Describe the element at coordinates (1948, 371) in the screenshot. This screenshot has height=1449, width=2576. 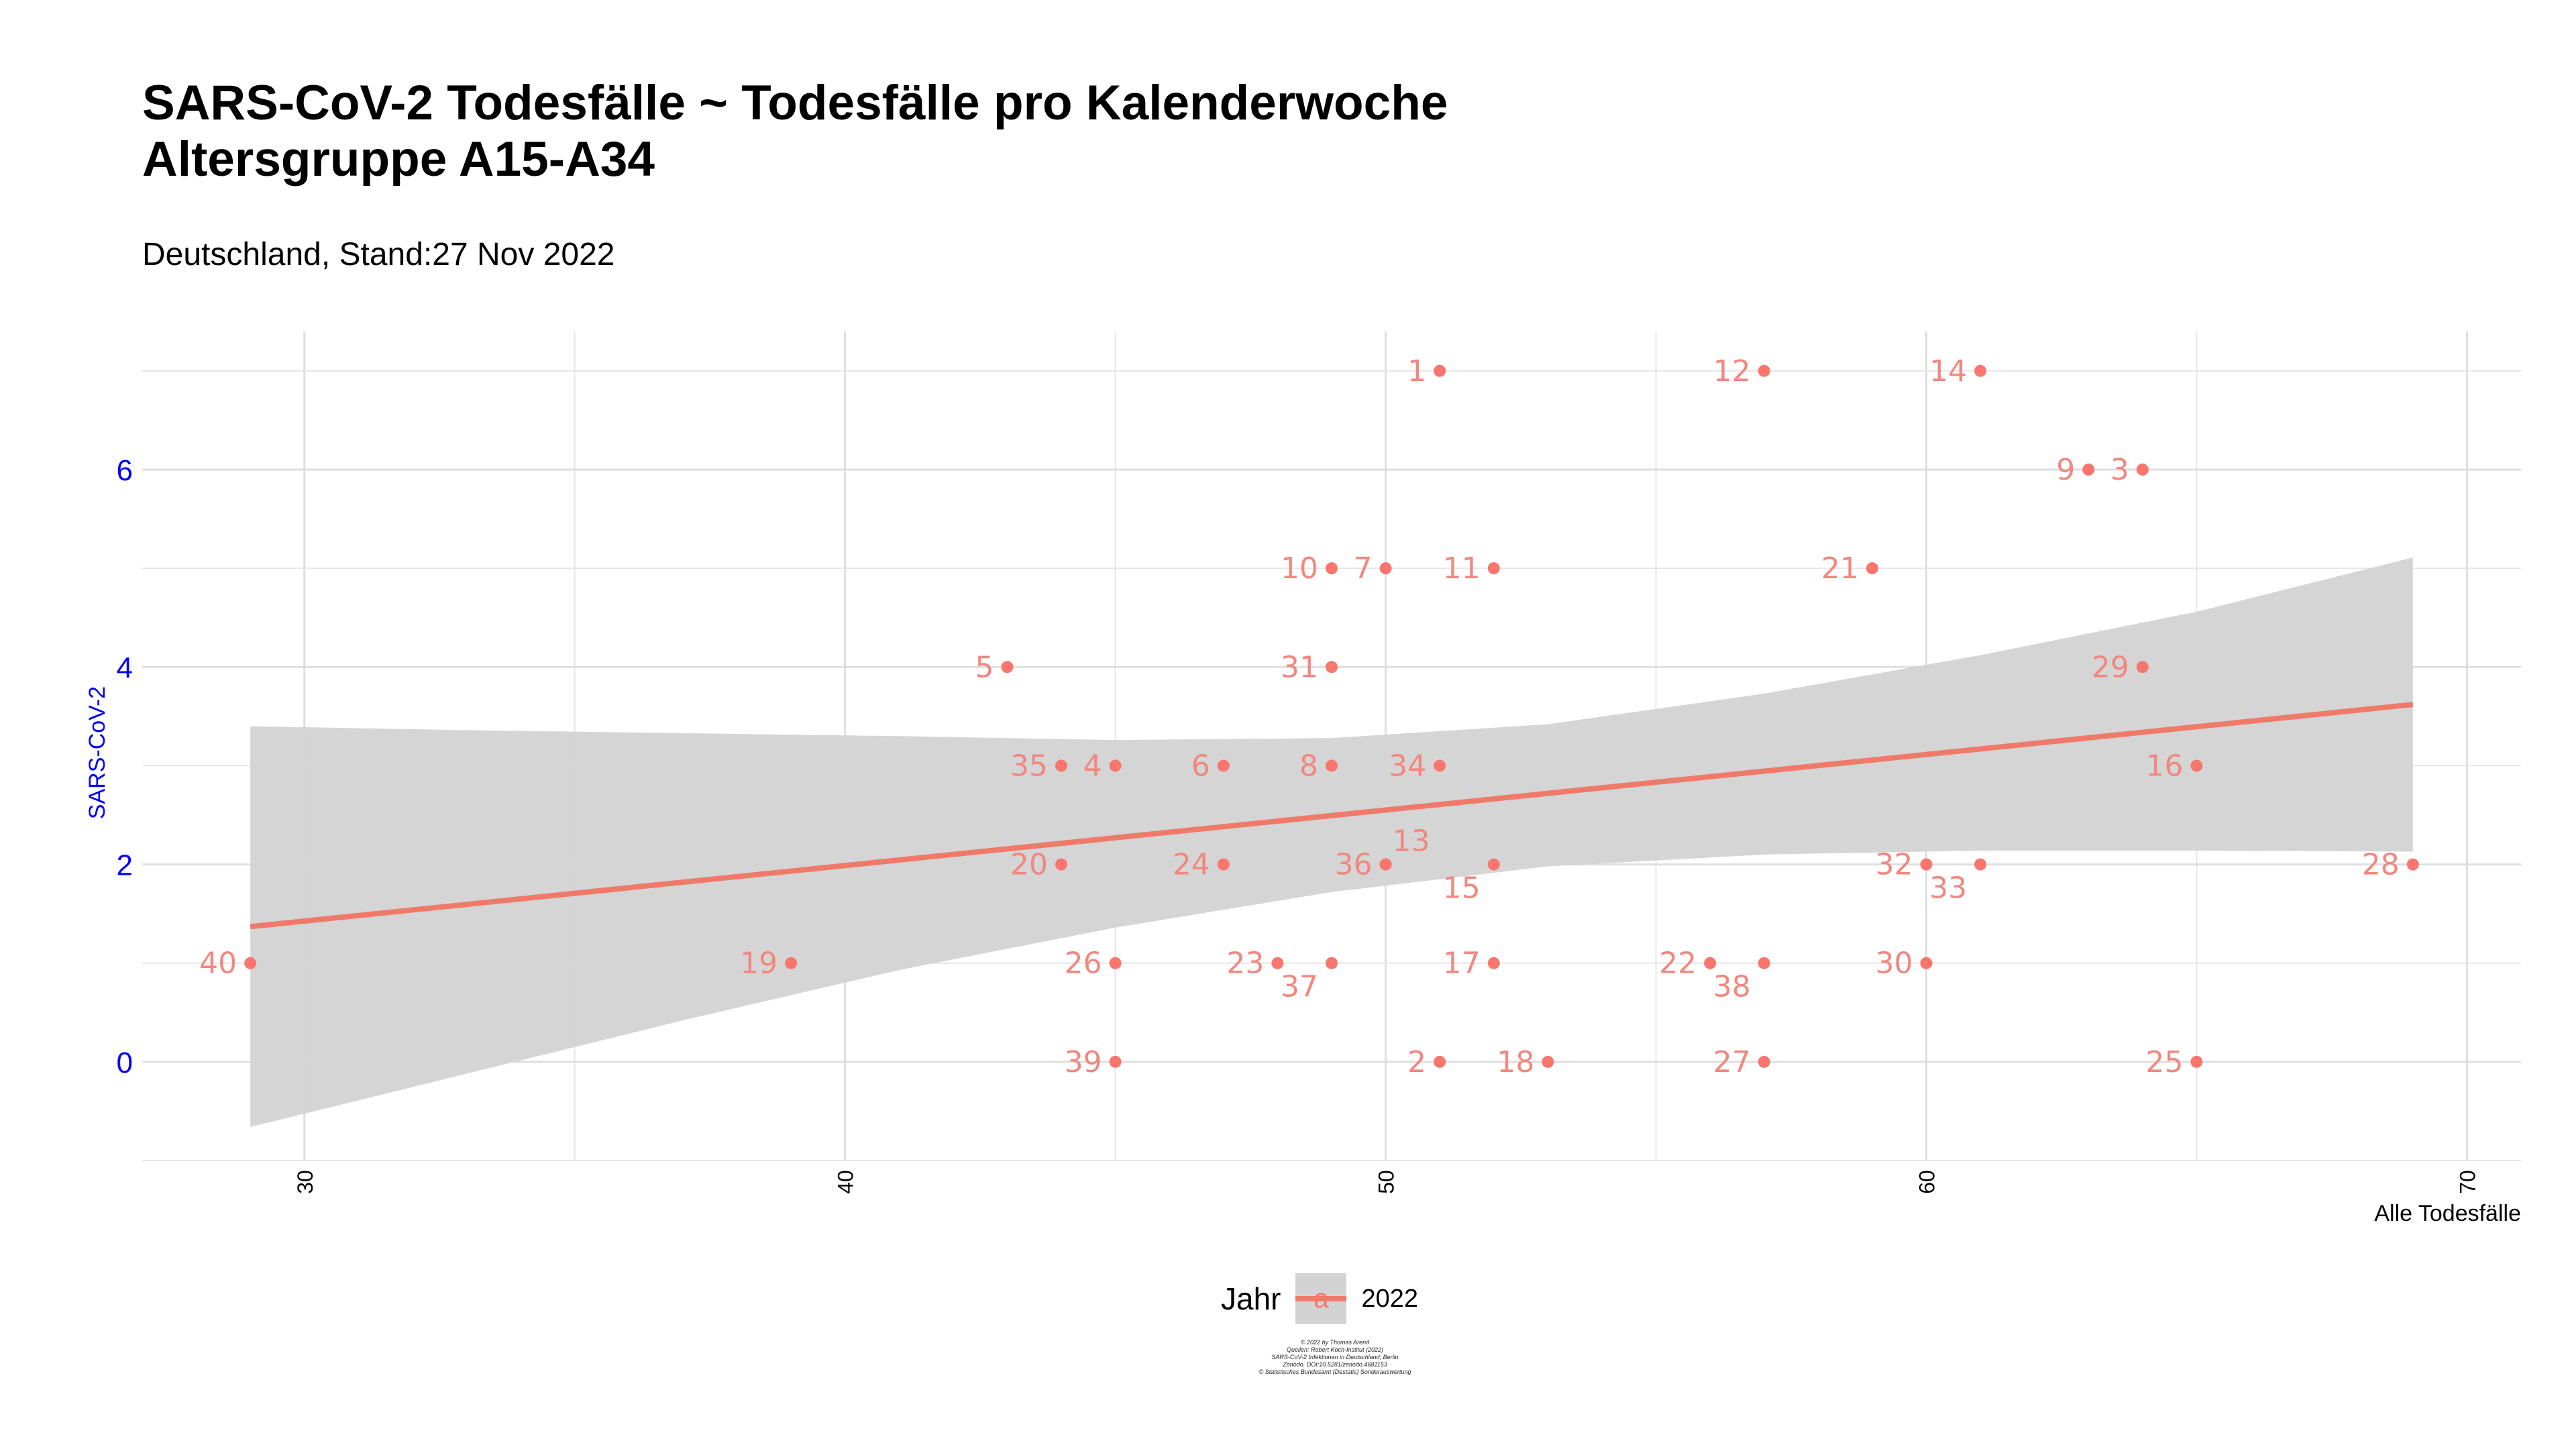
I see `point-label: 14` at that location.